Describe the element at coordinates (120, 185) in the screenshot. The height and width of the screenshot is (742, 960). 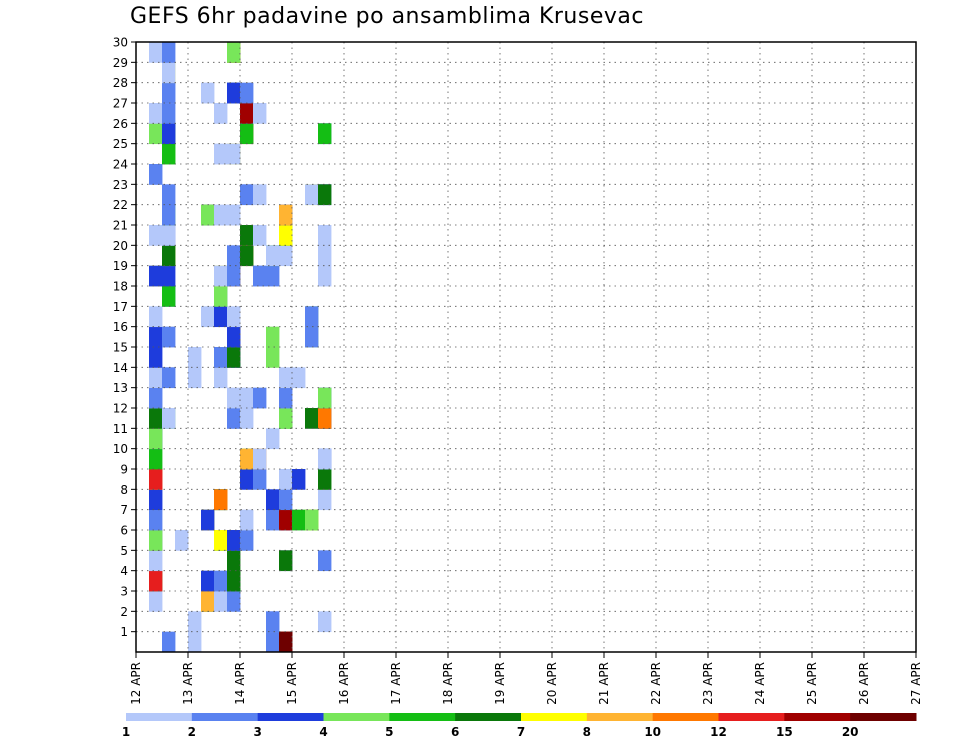
I see `y-tick-label: 23` at that location.